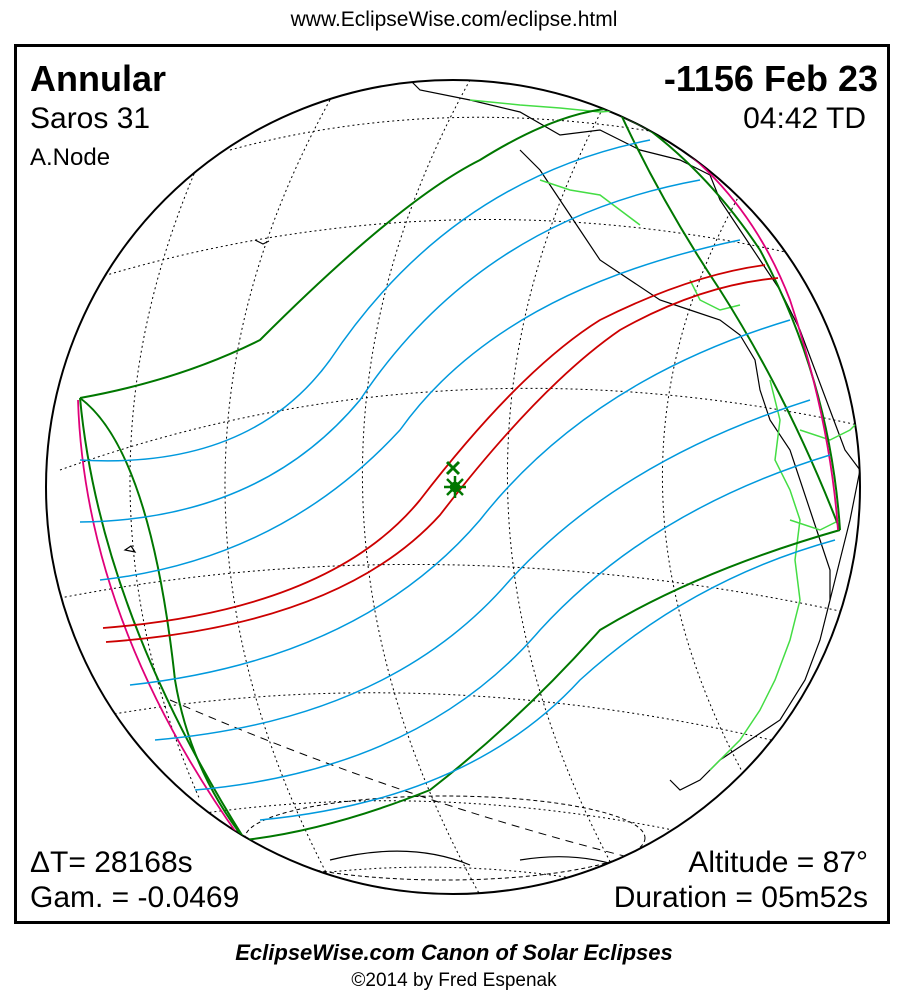 The width and height of the screenshot is (908, 1004). Describe the element at coordinates (111, 862) in the screenshot. I see `delta-t: ΔT= 28168s` at that location.